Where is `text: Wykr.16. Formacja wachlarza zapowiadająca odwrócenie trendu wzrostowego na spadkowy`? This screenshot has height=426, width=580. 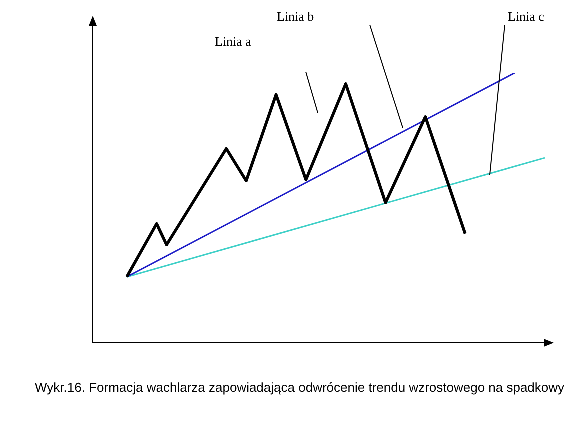
text: Wykr.16. Formacja wachlarza zapowiadająca odwrócenie trendu wzrostowego na spadkowy is located at coordinates (300, 388).